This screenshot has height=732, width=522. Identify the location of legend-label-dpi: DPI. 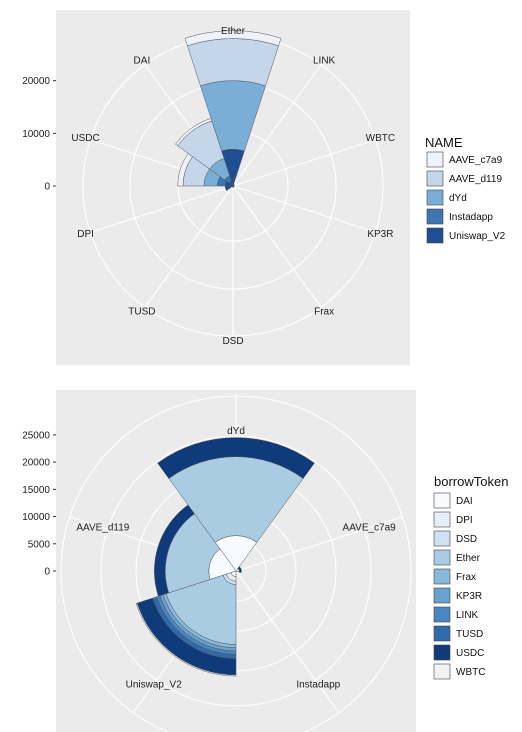
(464, 520).